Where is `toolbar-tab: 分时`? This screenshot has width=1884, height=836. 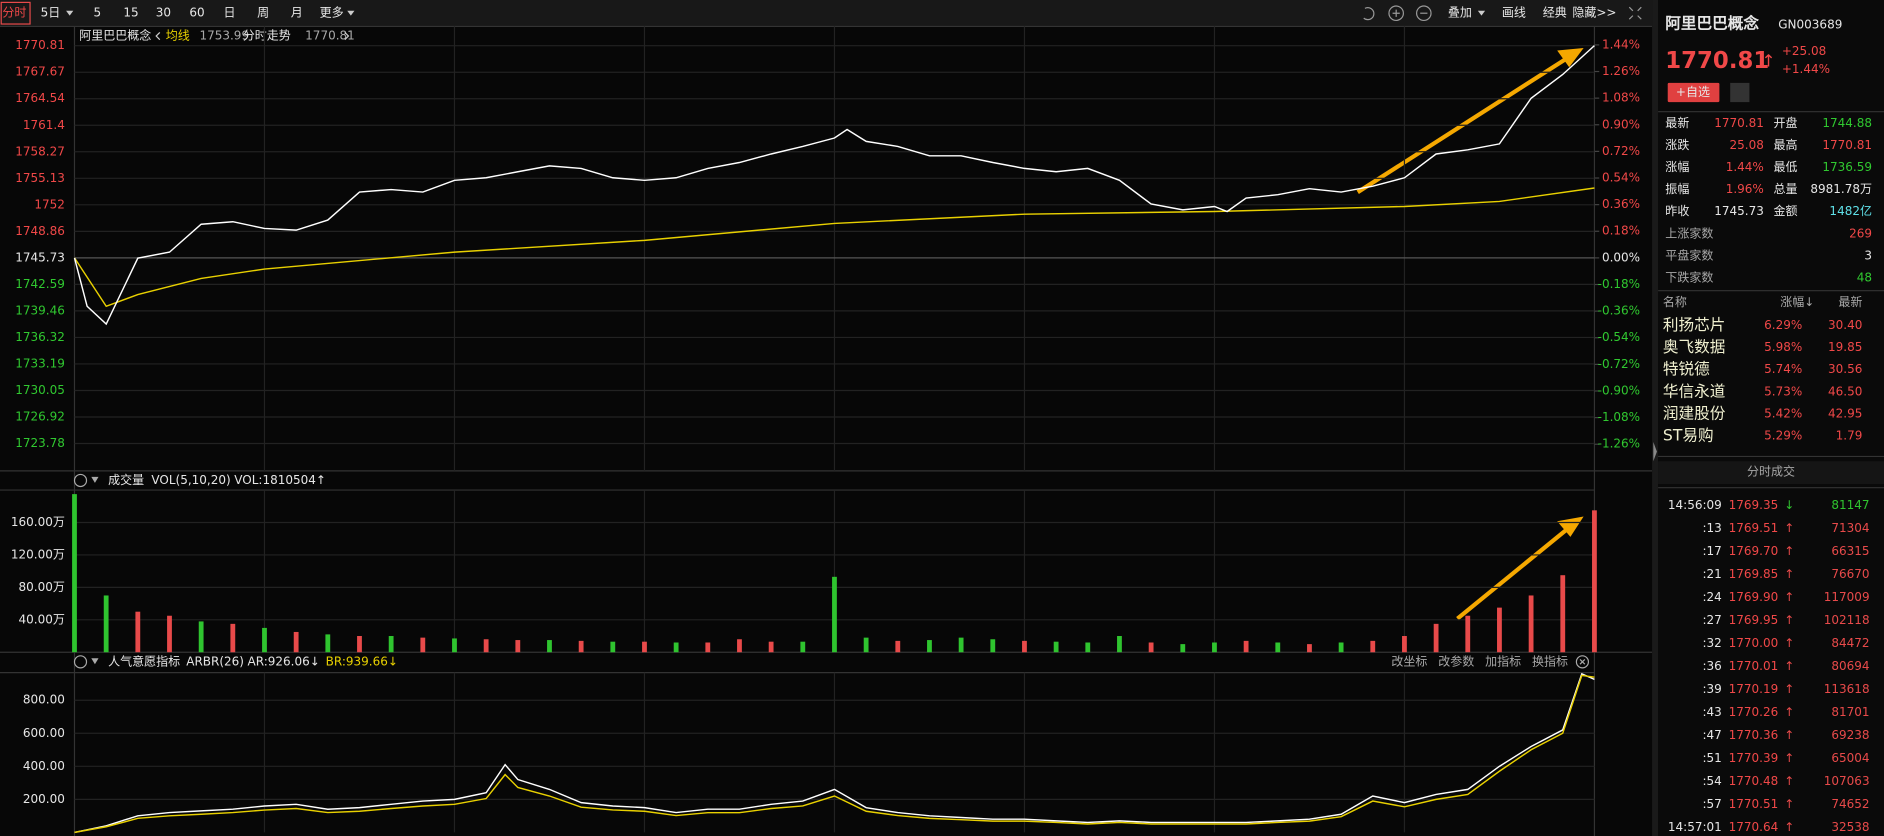 toolbar-tab: 分时 is located at coordinates (14, 13).